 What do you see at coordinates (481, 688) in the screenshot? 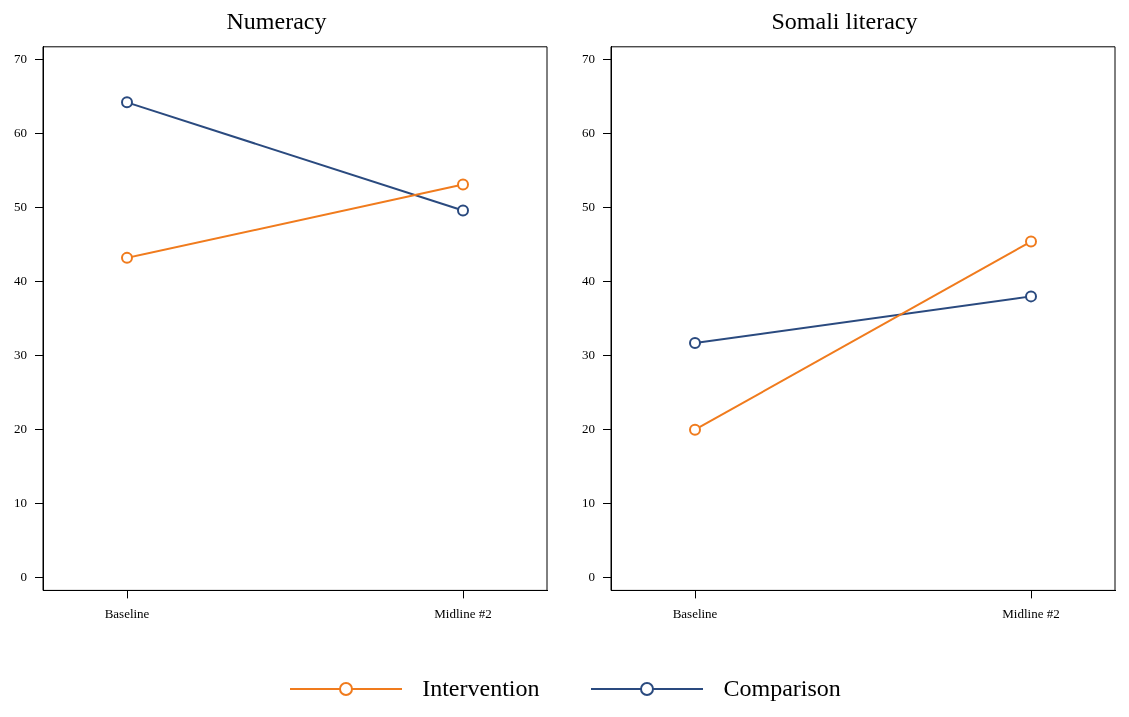
I see `legend-label: Intervention` at bounding box center [481, 688].